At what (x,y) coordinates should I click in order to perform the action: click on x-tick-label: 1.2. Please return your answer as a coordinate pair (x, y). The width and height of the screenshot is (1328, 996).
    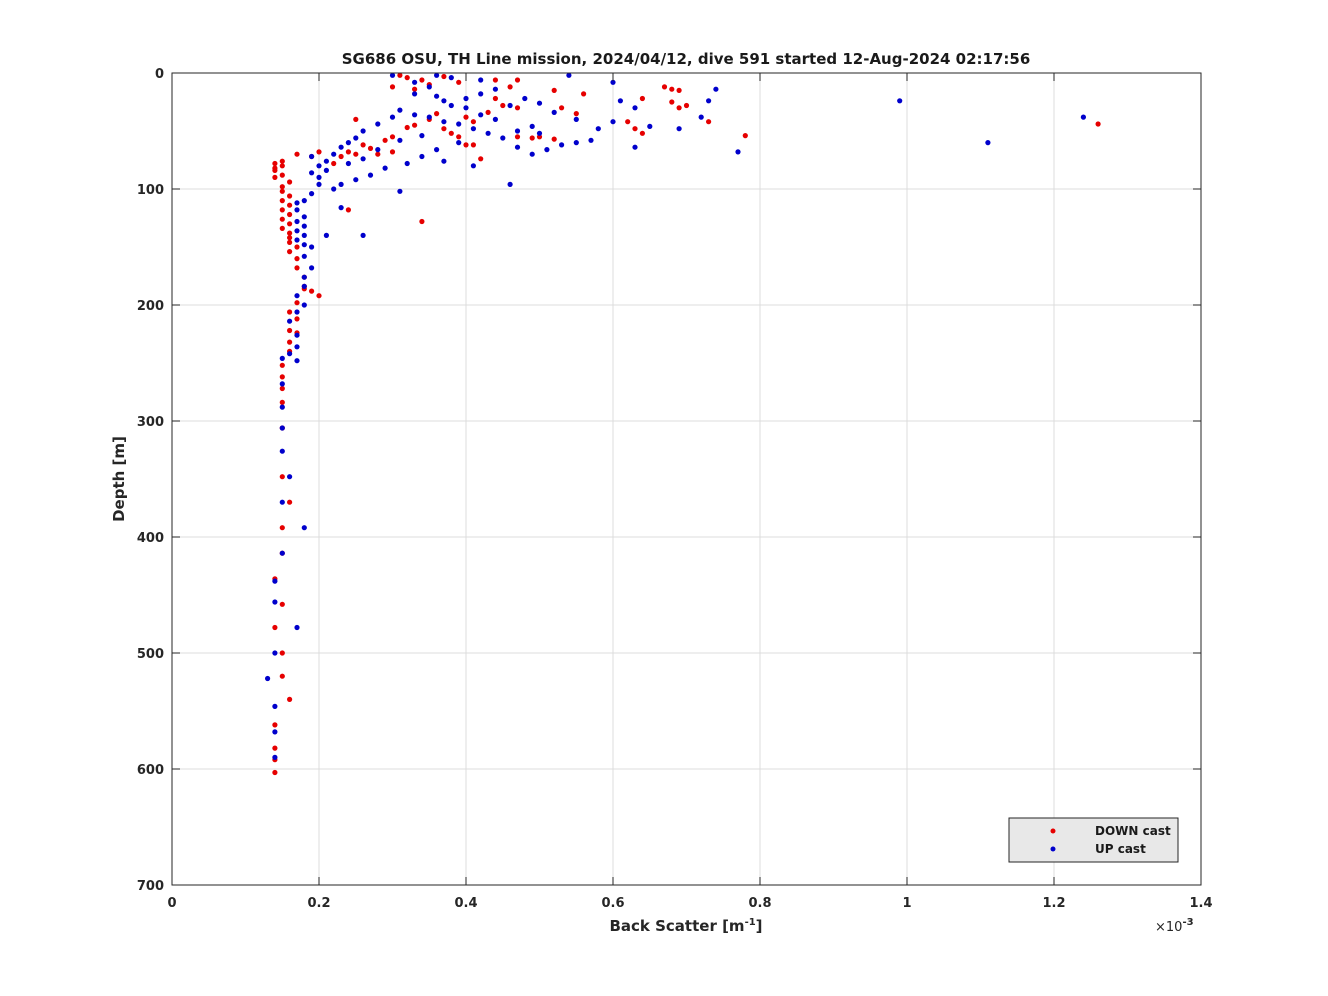
    Looking at the image, I should click on (1053, 903).